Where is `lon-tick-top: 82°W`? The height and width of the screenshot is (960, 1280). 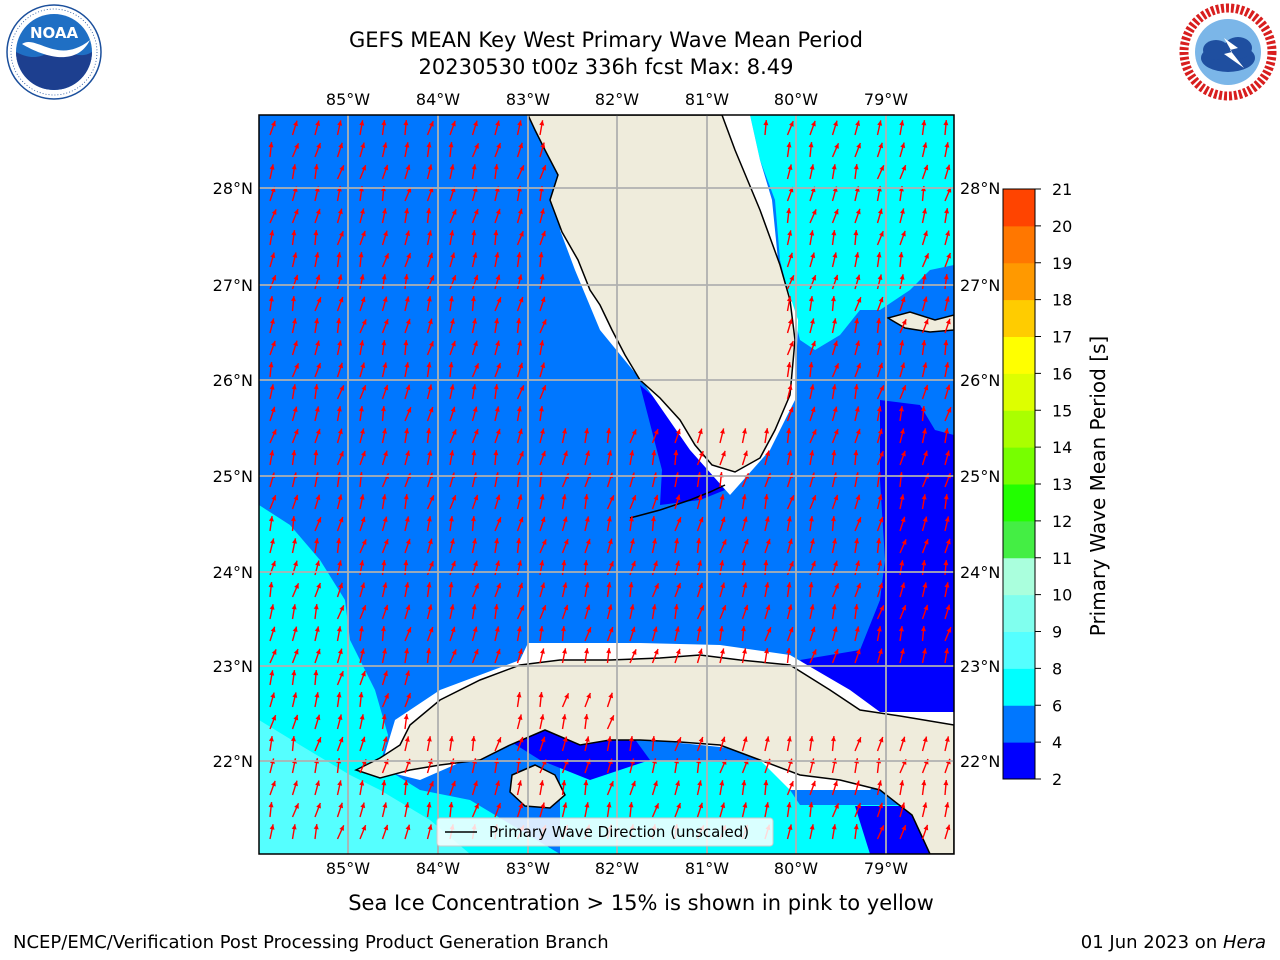
lon-tick-top: 82°W is located at coordinates (617, 99).